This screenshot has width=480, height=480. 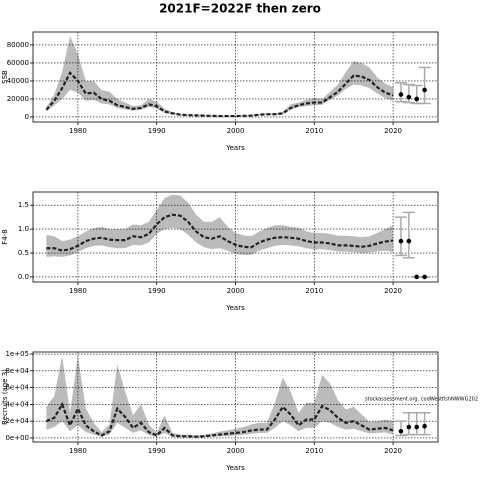 I want to click on y-axis-label: Recruits (age 3), so click(x=5, y=397).